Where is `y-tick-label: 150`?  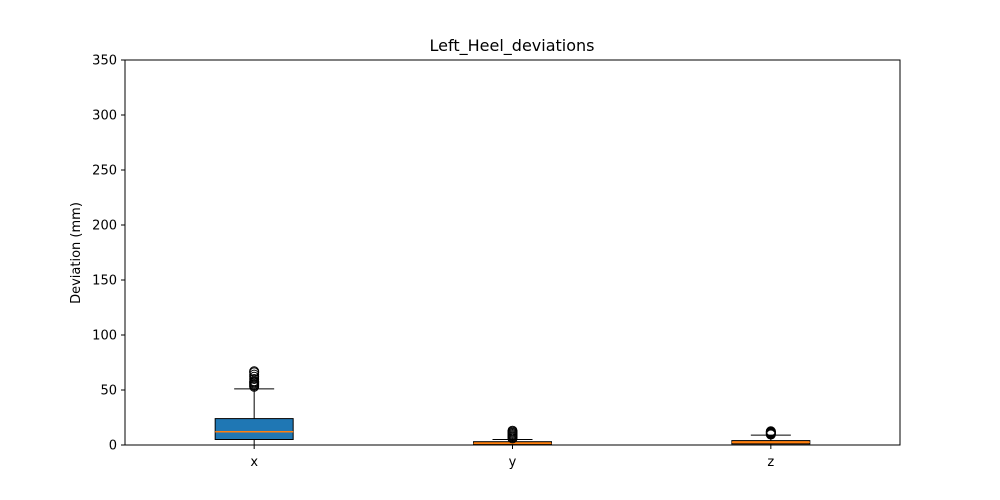
y-tick-label: 150 is located at coordinates (104, 281).